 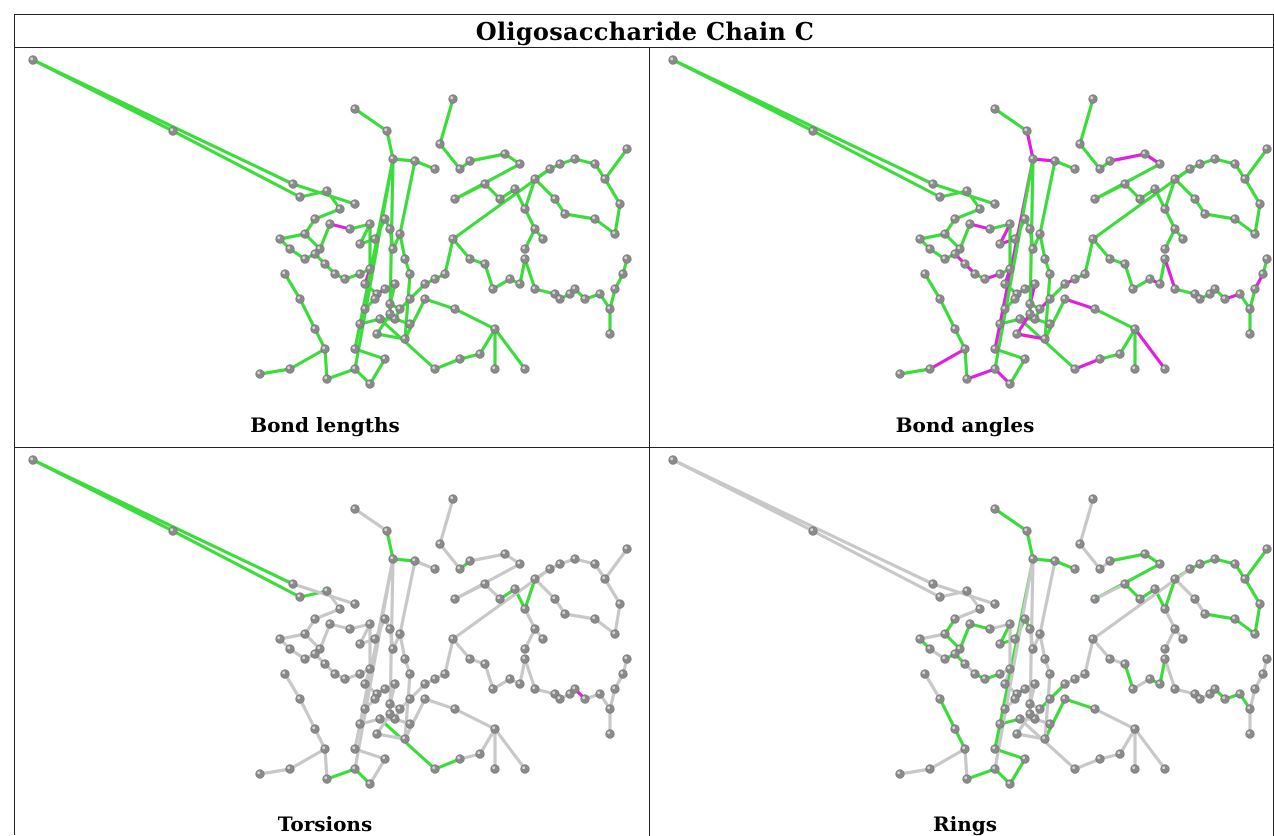 What do you see at coordinates (964, 824) in the screenshot?
I see `caption-rings: Rings` at bounding box center [964, 824].